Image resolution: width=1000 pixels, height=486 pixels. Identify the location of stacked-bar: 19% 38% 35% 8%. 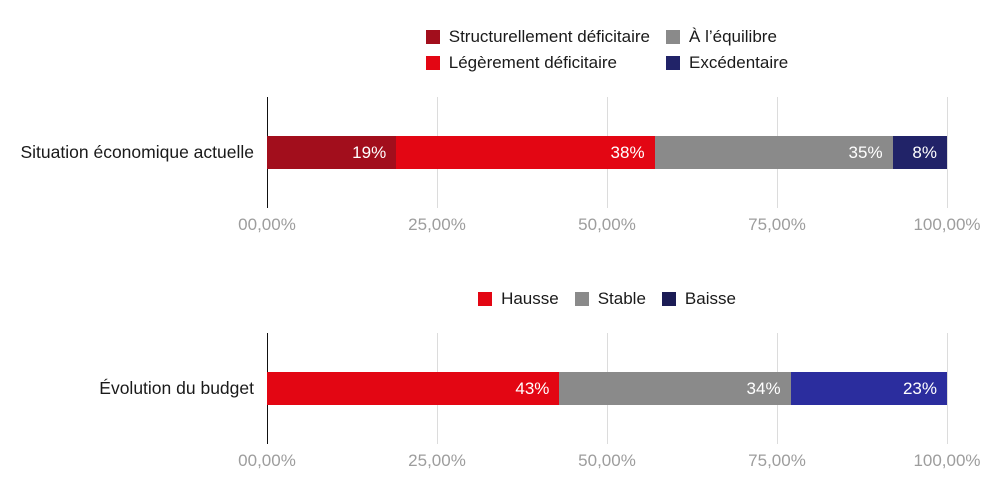
(607, 152).